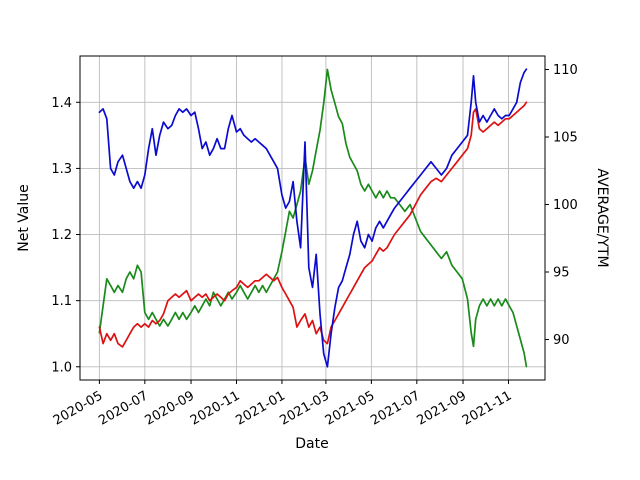 This screenshot has width=640, height=480. I want to click on x-tick-label: 2021-07, so click(395, 408).